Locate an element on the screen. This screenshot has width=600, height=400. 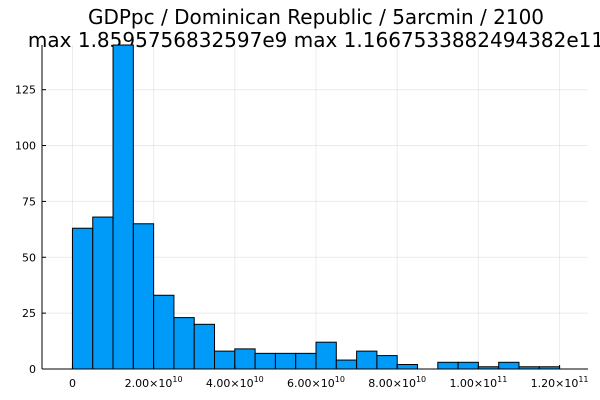
x-tick-label-0: 0 is located at coordinates (72, 383).